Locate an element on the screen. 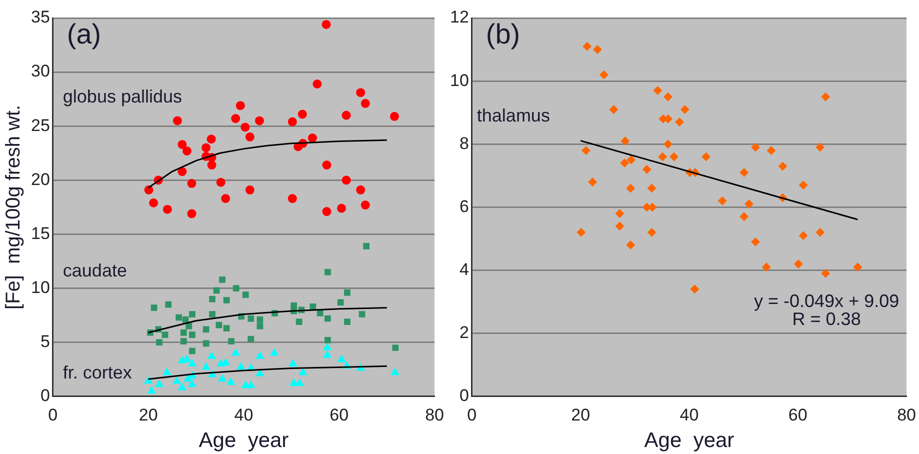  chart-title: (a) is located at coordinates (84, 34).